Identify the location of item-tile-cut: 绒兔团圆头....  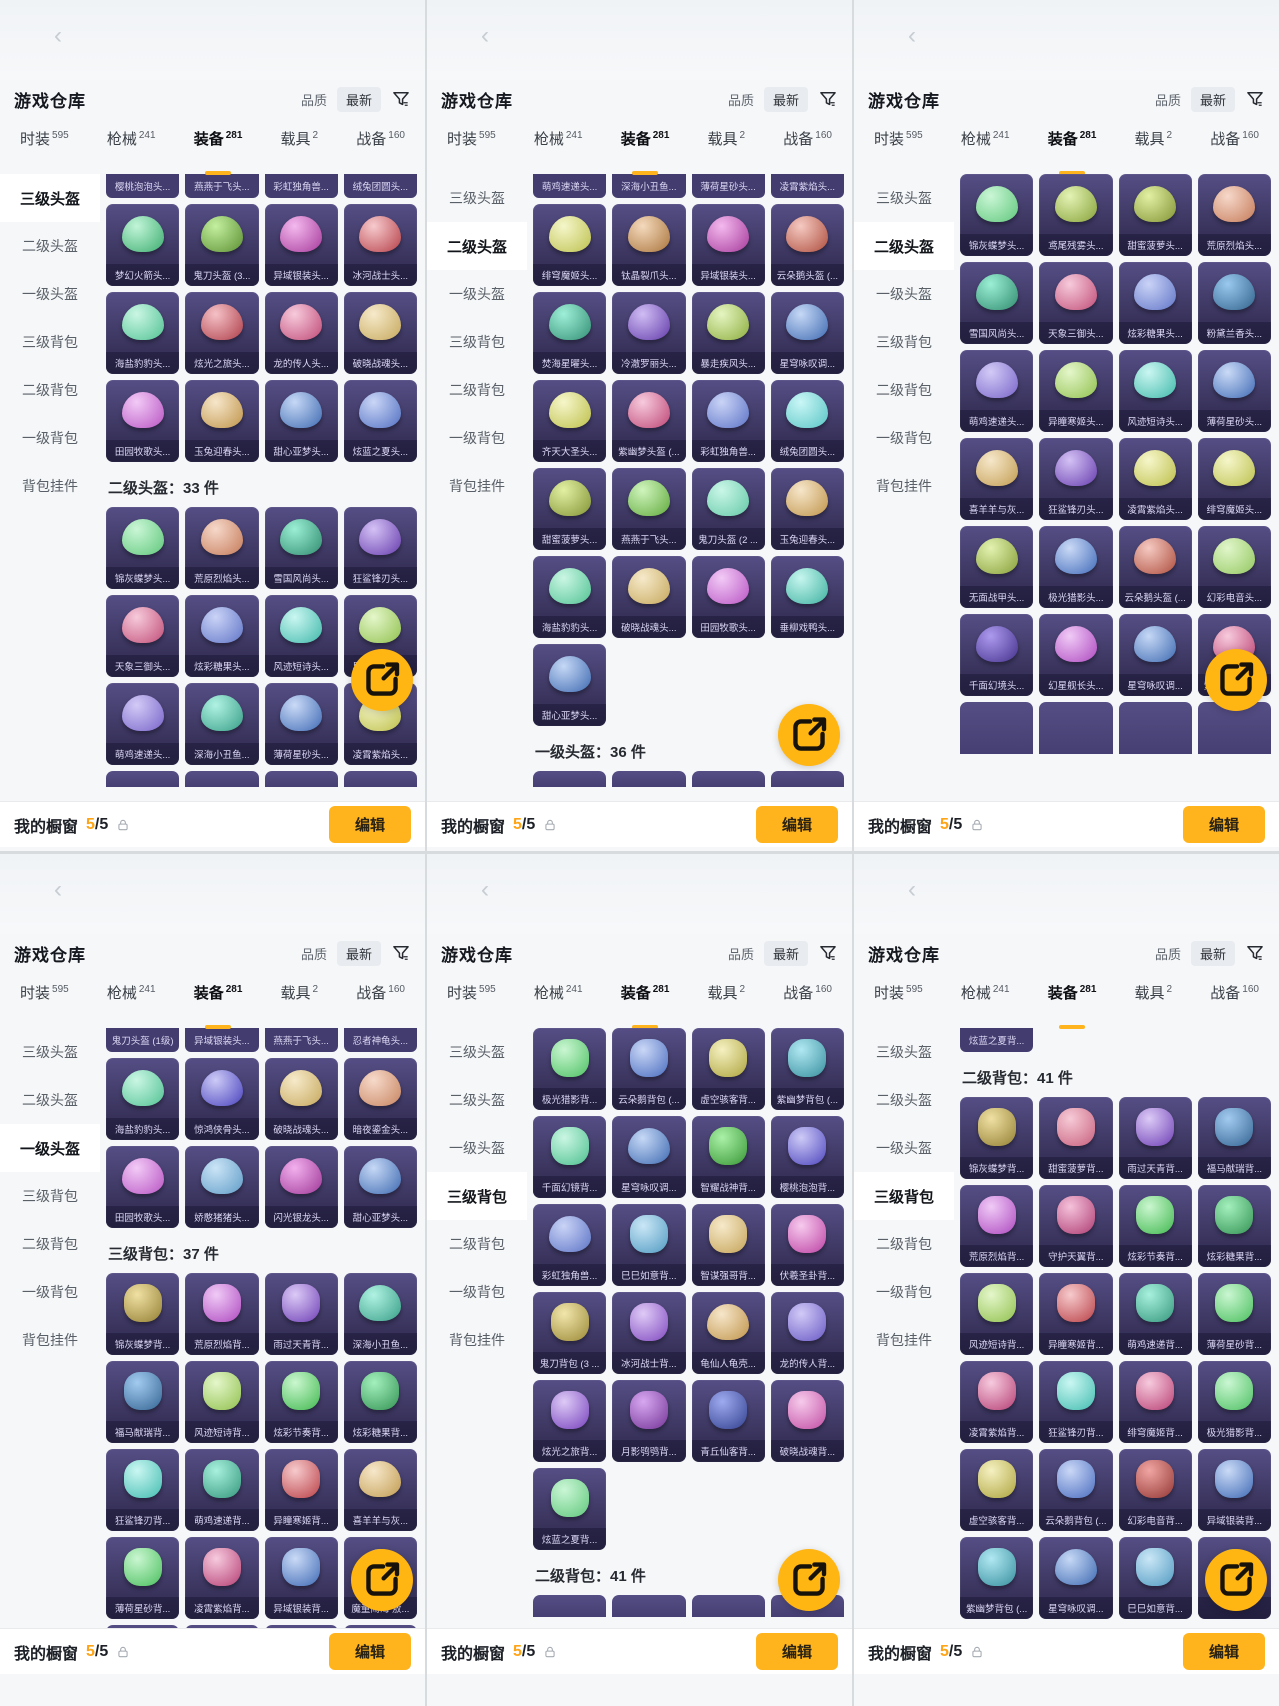
(380, 186).